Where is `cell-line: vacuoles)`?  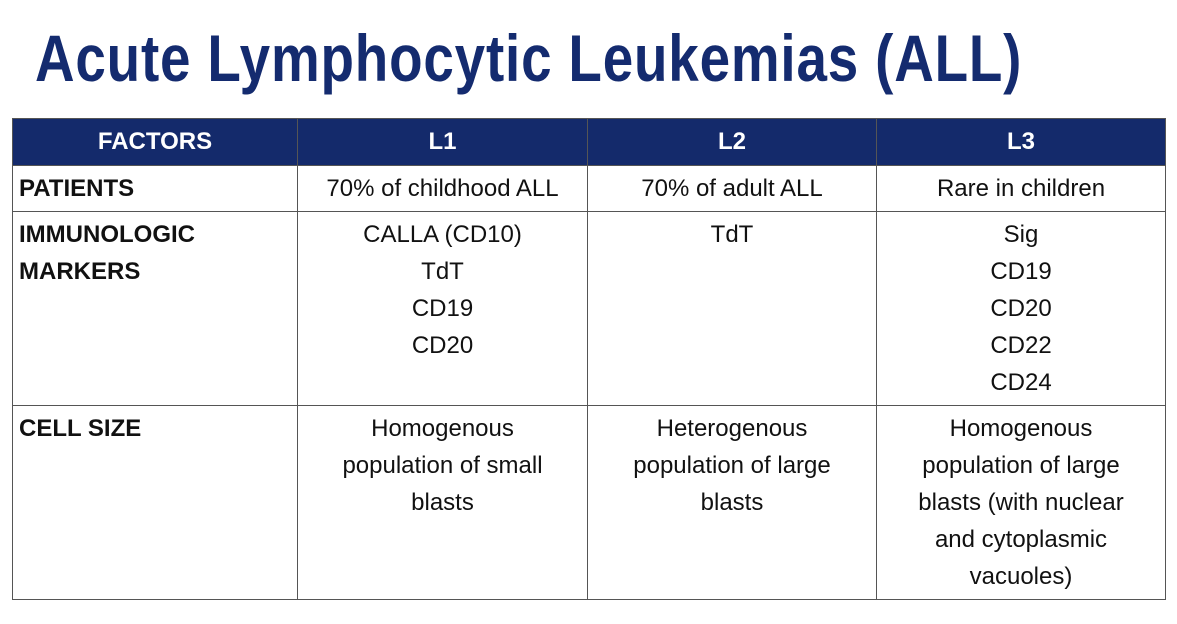
cell-line: vacuoles) is located at coordinates (1021, 576).